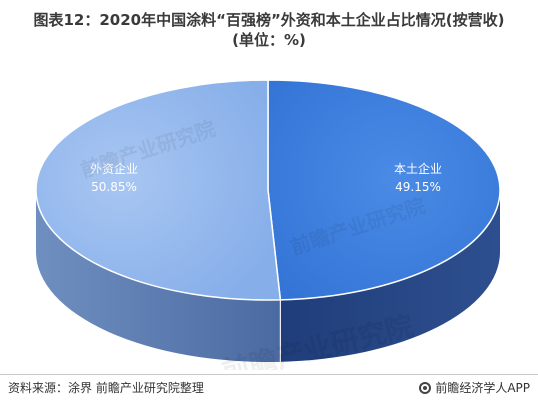  I want to click on brand-name: 前瞻经济学人APP, so click(482, 388).